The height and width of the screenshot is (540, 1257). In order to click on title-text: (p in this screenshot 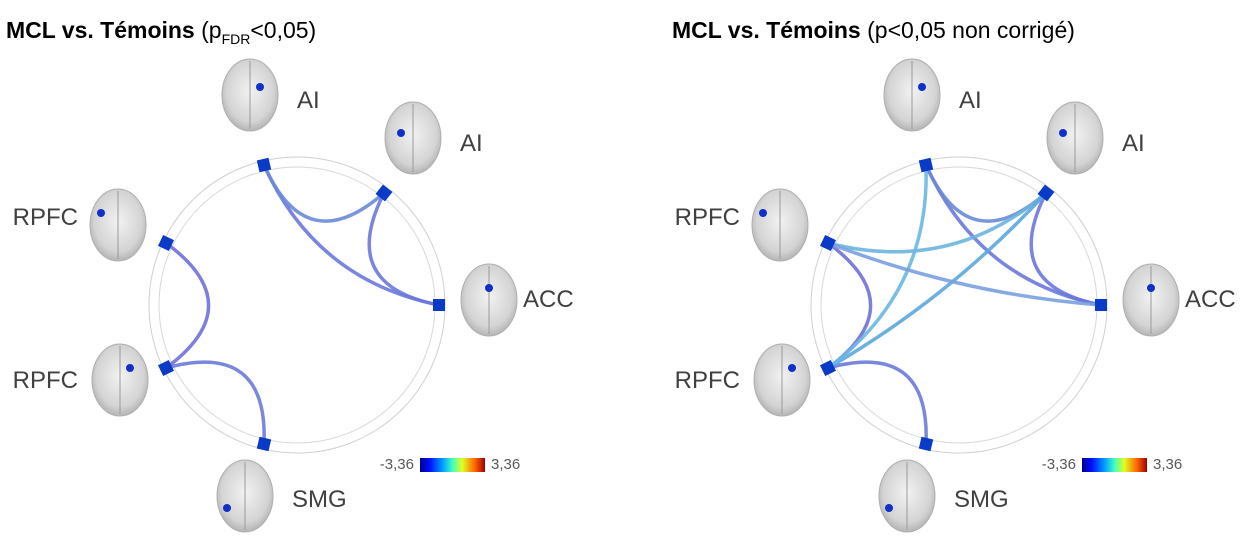, I will do `click(211, 30)`.